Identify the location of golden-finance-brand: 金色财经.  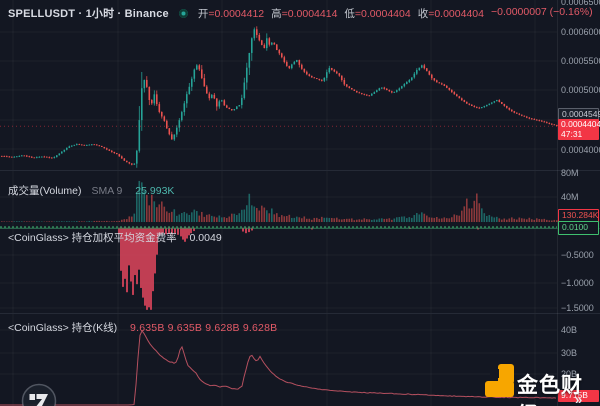
(550, 390).